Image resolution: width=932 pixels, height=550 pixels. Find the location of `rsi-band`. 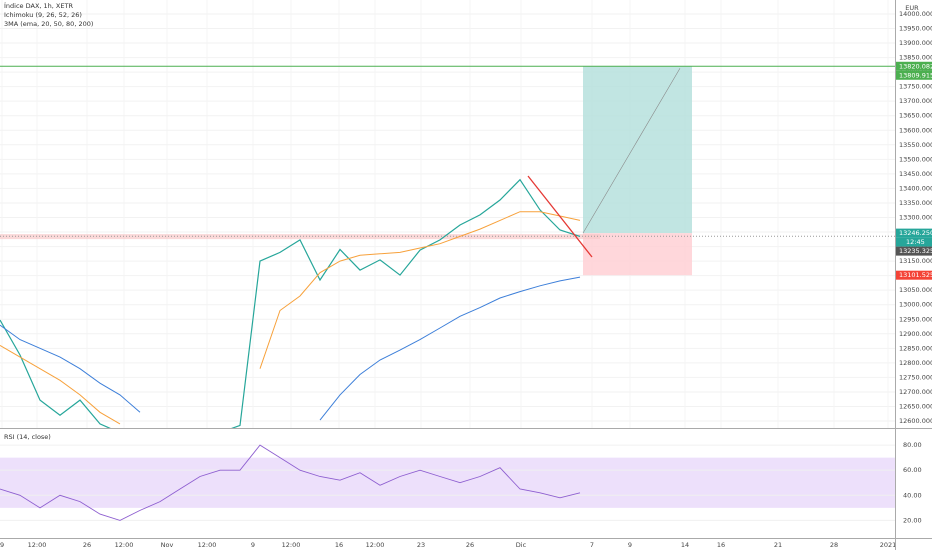

rsi-band is located at coordinates (447, 482).